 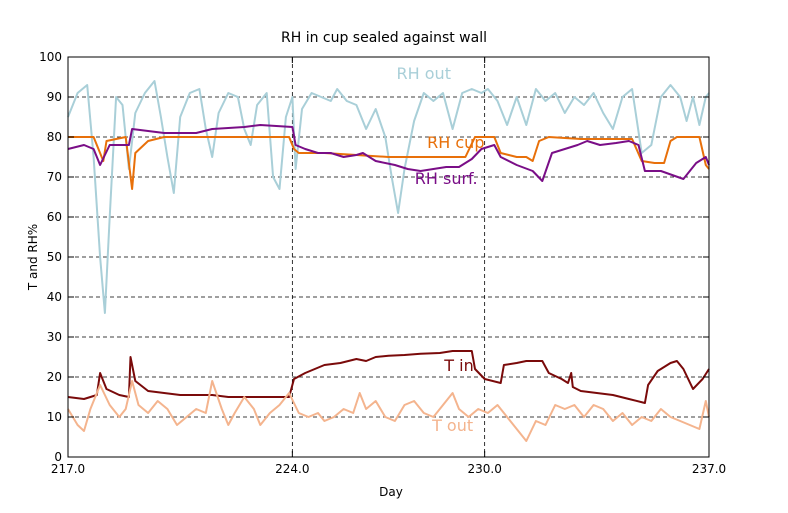 What do you see at coordinates (484, 469) in the screenshot?
I see `x-tick-label: 230.0` at bounding box center [484, 469].